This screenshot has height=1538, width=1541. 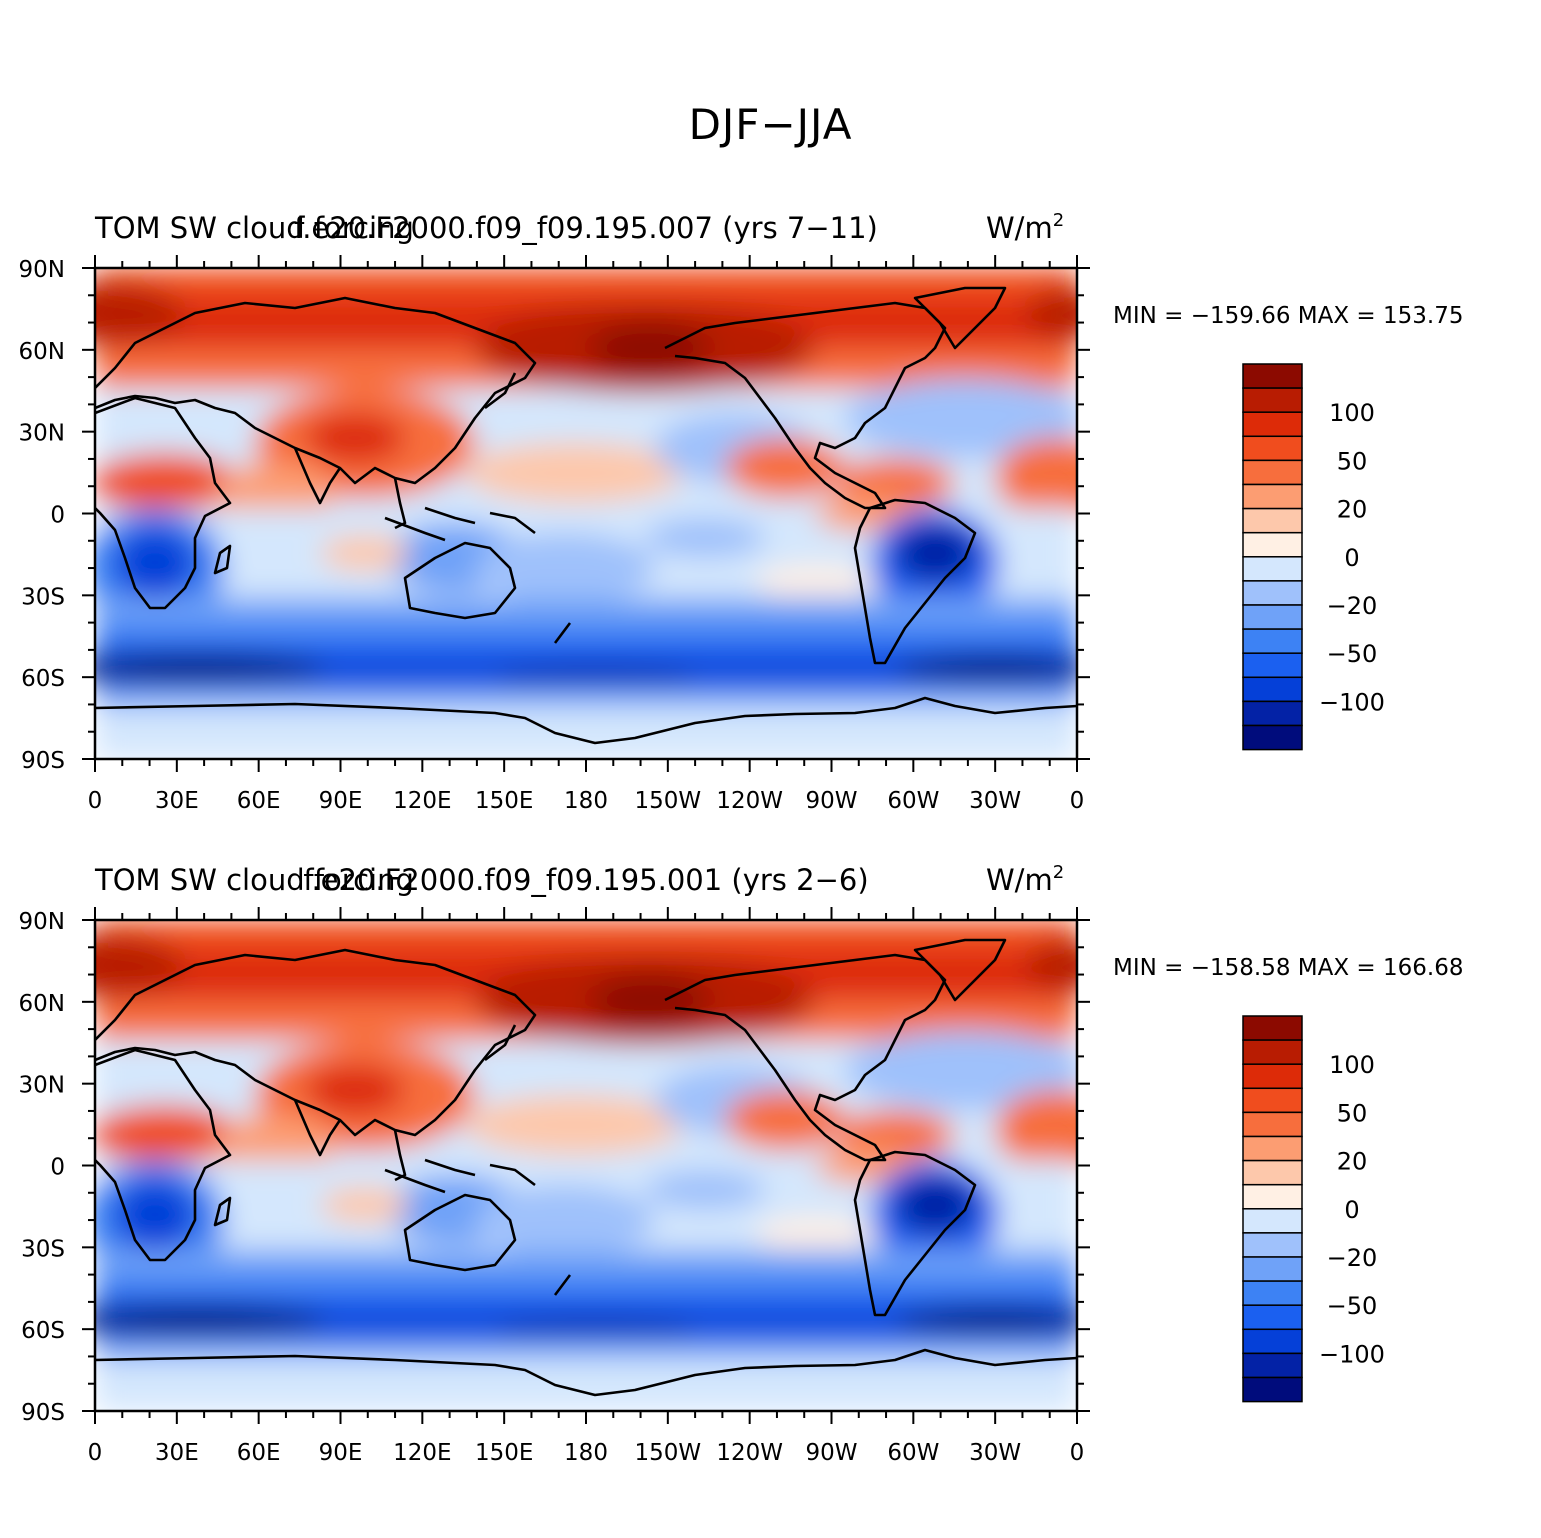 I want to click on panel-2-left-title: TOM SW cloud forcing, so click(x=254, y=880).